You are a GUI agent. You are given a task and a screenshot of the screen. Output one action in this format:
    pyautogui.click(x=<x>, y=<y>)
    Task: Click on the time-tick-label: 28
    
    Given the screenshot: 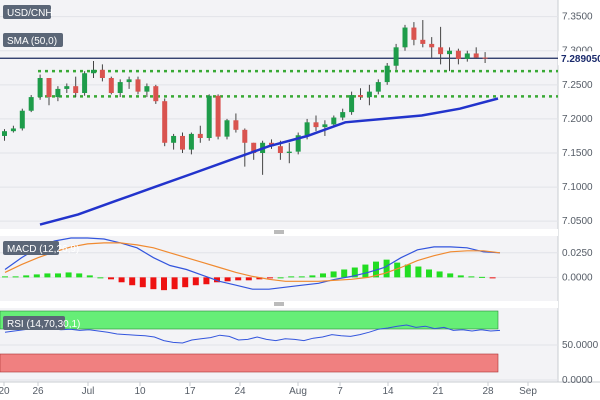 What is the action you would take?
    pyautogui.click(x=488, y=391)
    